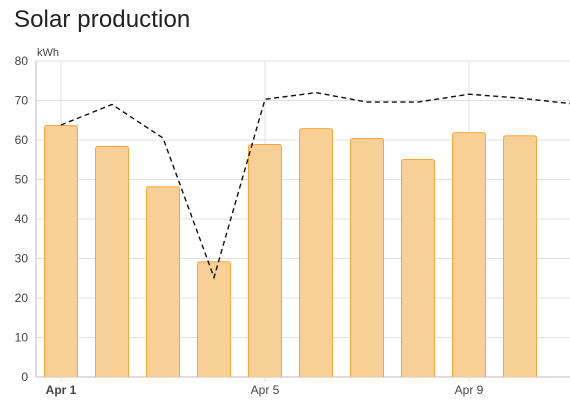 The height and width of the screenshot is (405, 570). Describe the element at coordinates (24, 377) in the screenshot. I see `y-tick-label: 0` at that location.